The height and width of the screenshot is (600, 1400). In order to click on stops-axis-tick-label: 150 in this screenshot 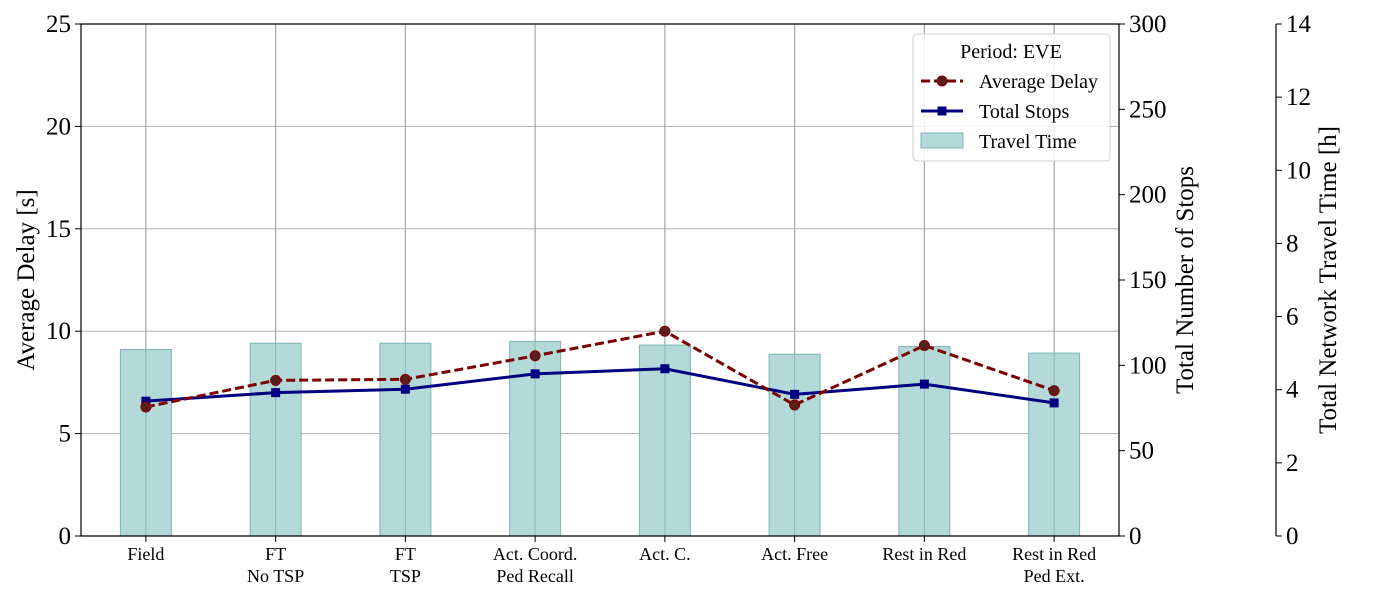, I will do `click(1148, 280)`.